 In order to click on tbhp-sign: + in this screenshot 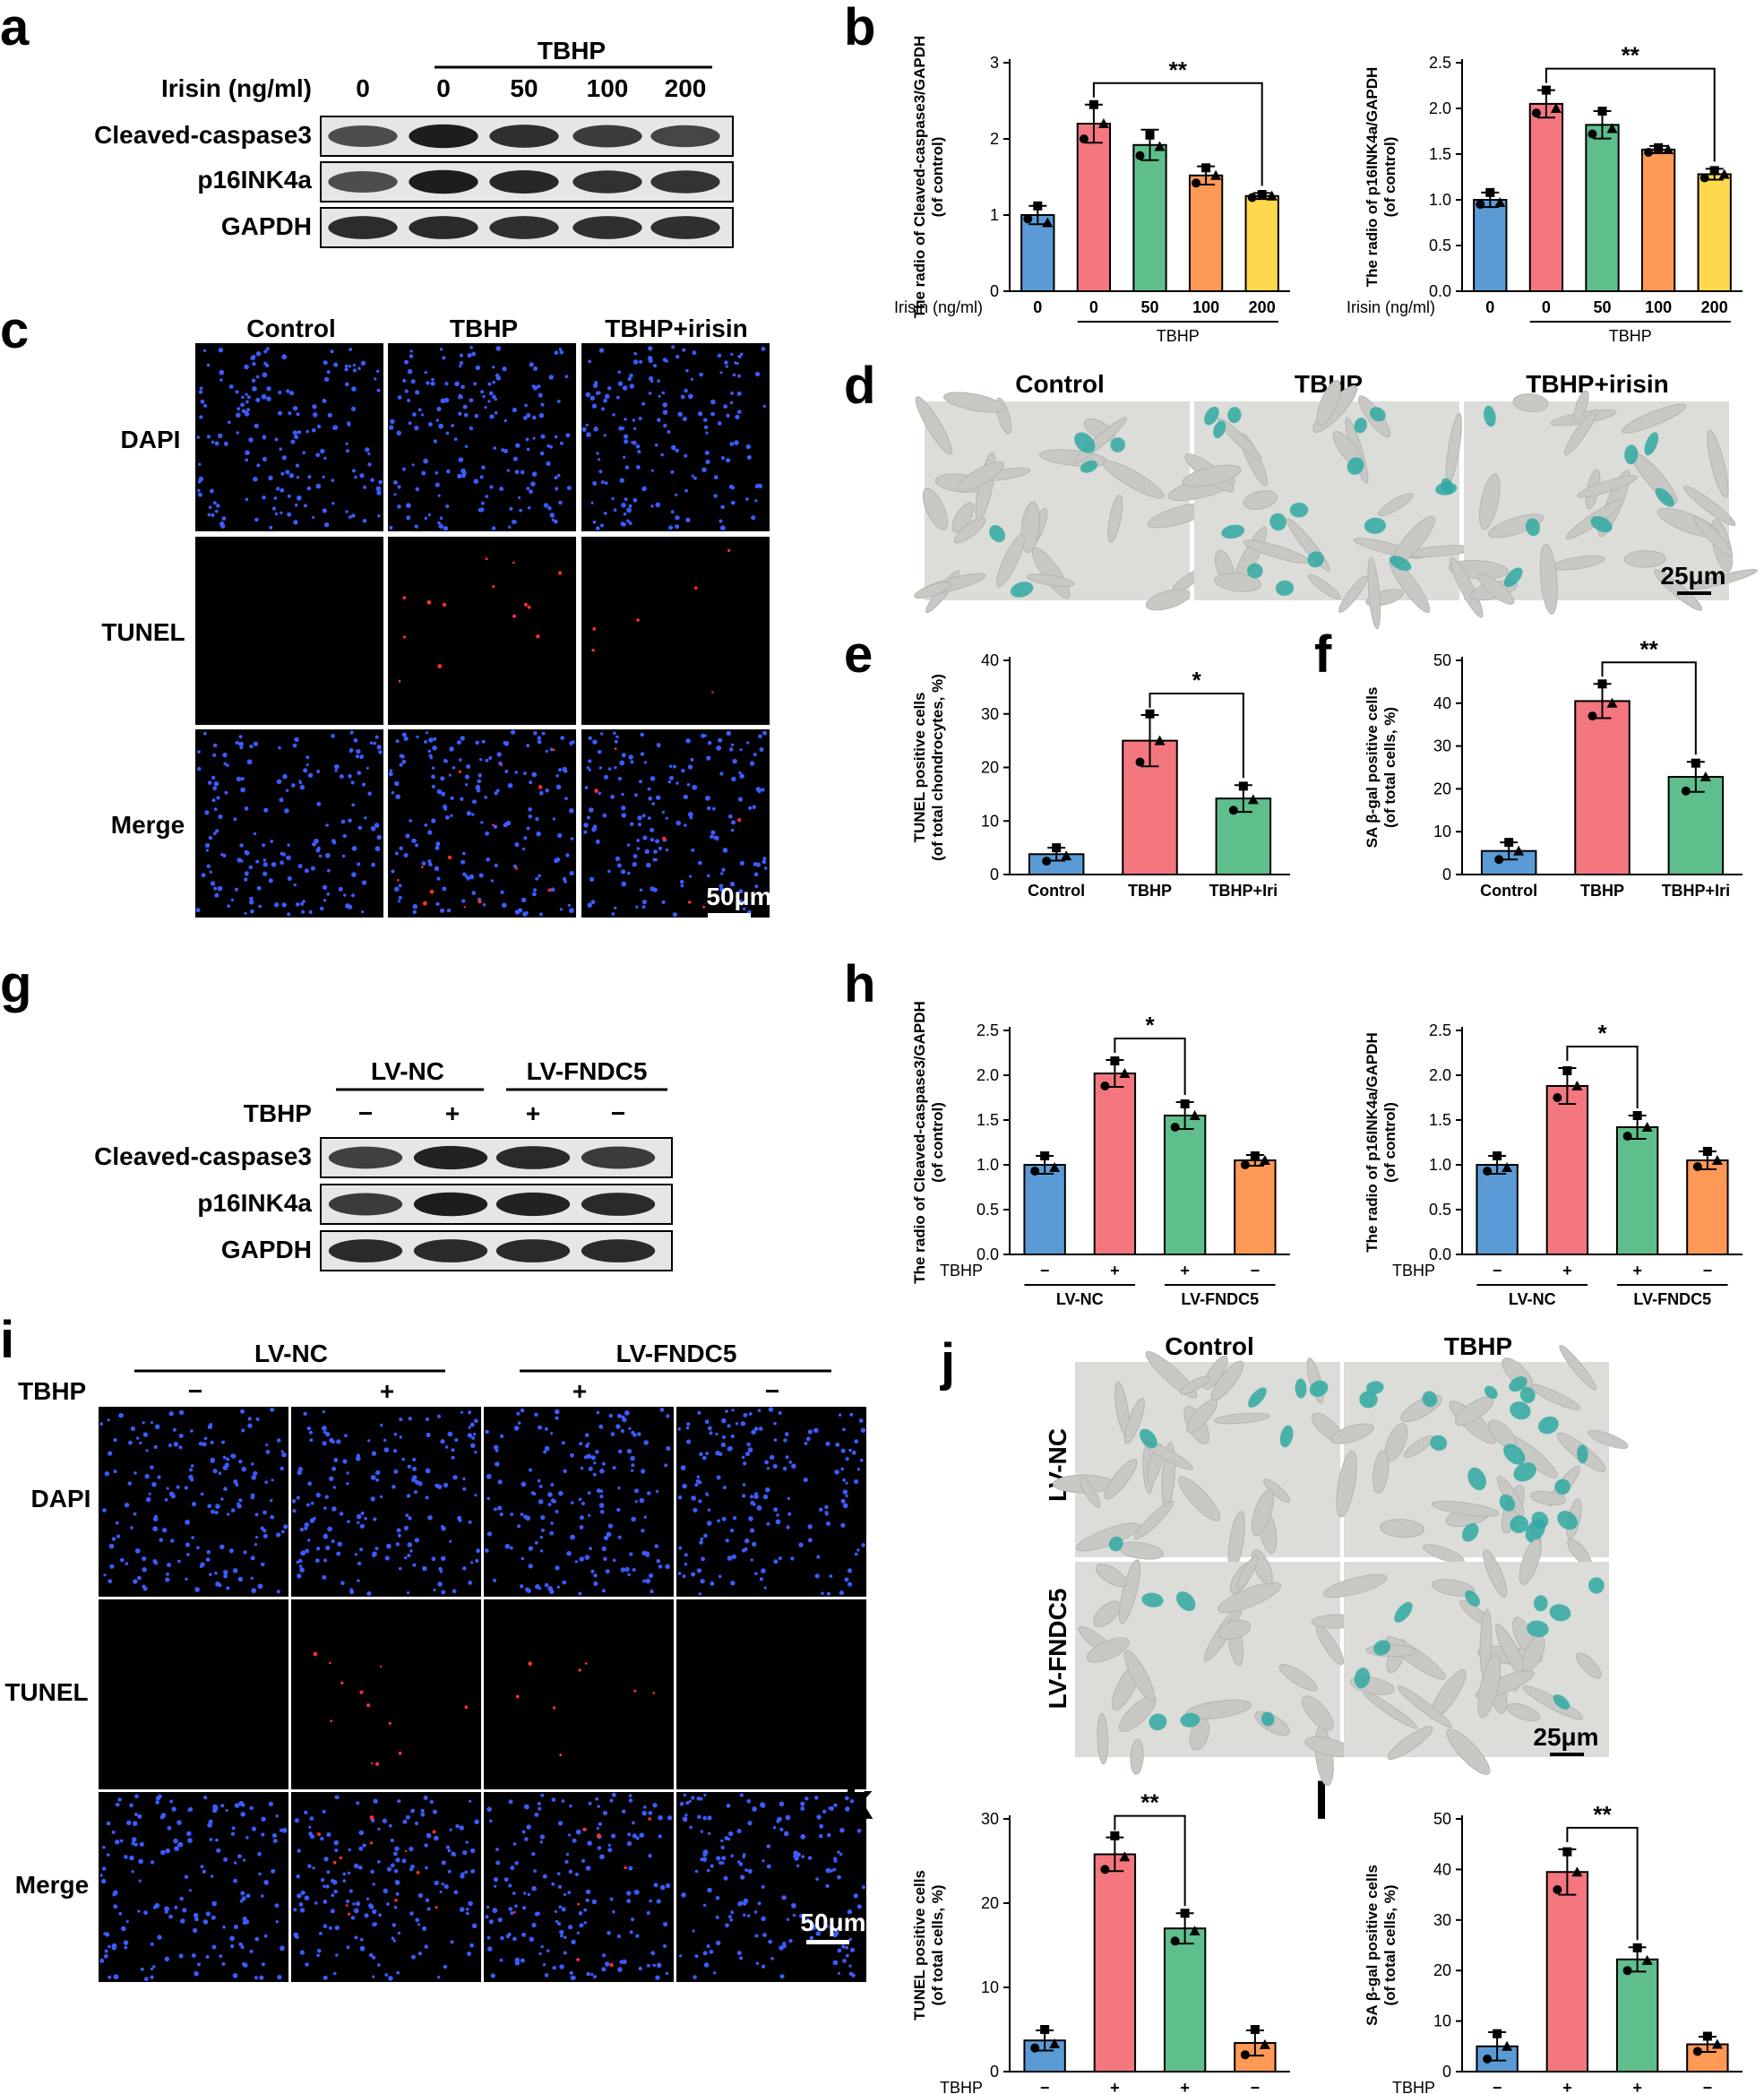, I will do `click(533, 1113)`.